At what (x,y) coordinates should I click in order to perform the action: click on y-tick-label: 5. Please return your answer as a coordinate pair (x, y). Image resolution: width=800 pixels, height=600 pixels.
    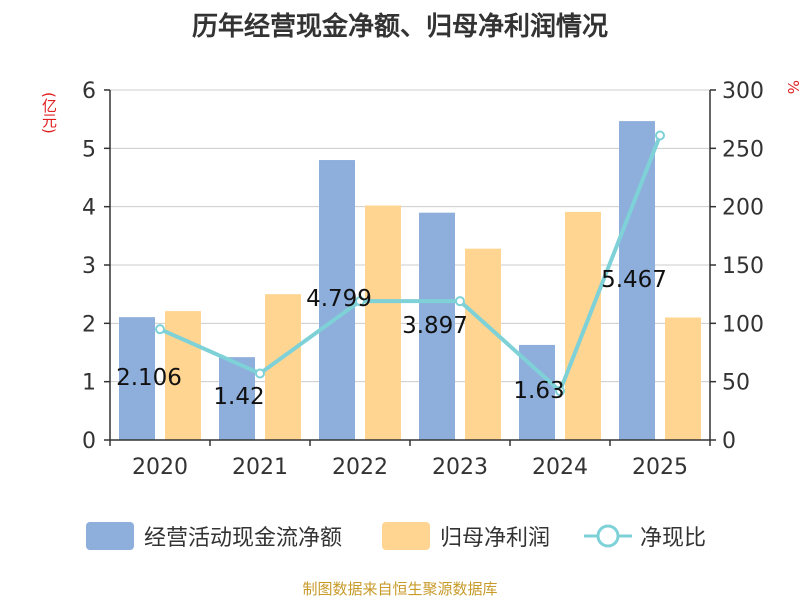
    Looking at the image, I should click on (89, 149).